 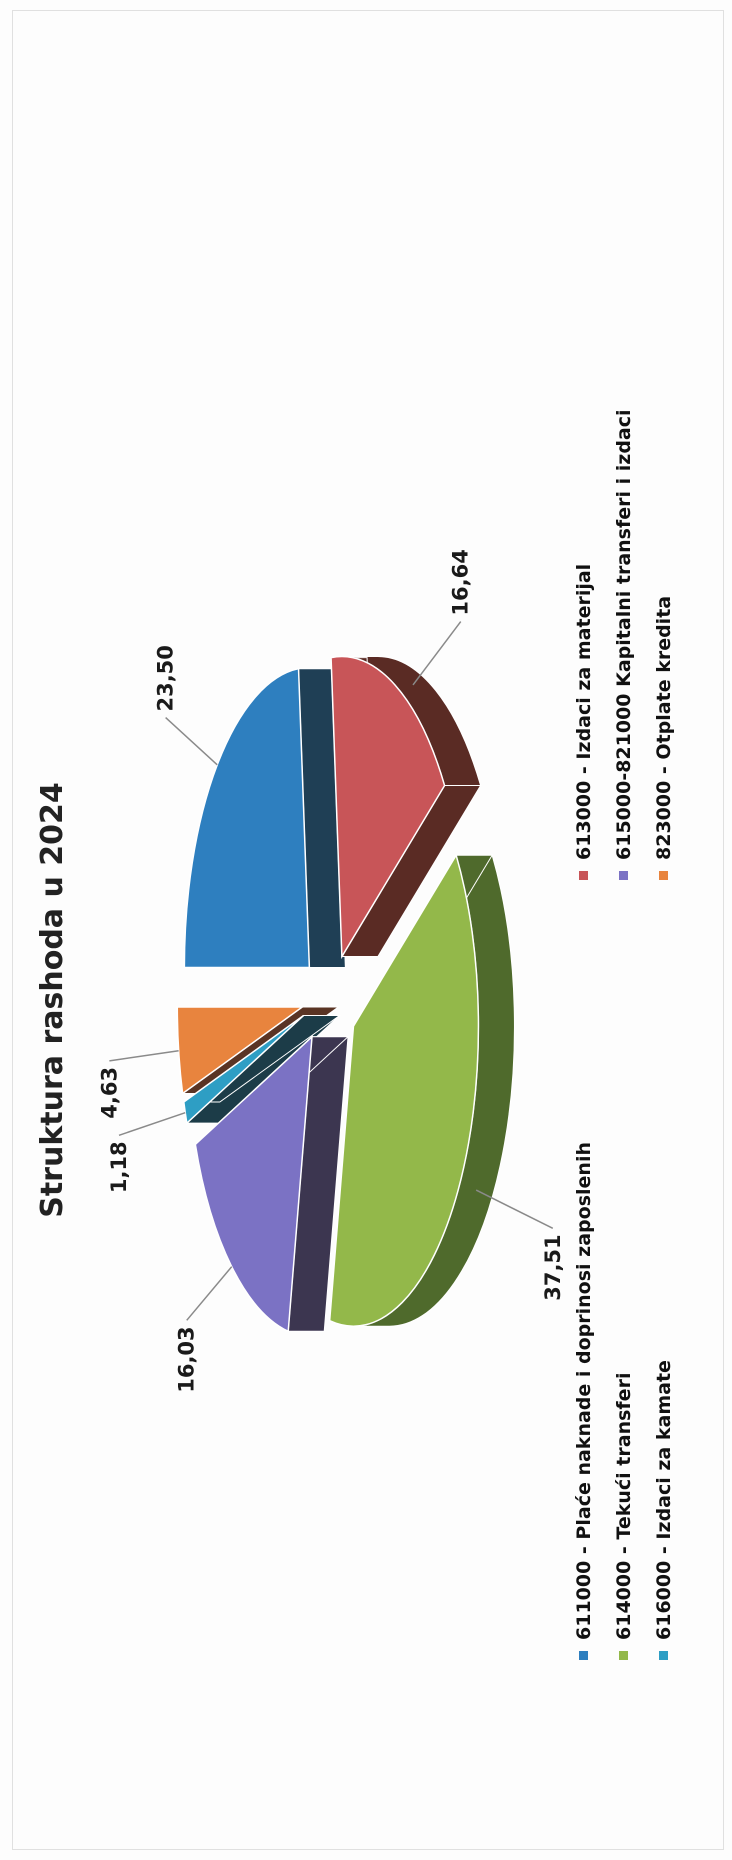 I want to click on data-label-614000: 37,51, so click(x=553, y=1267).